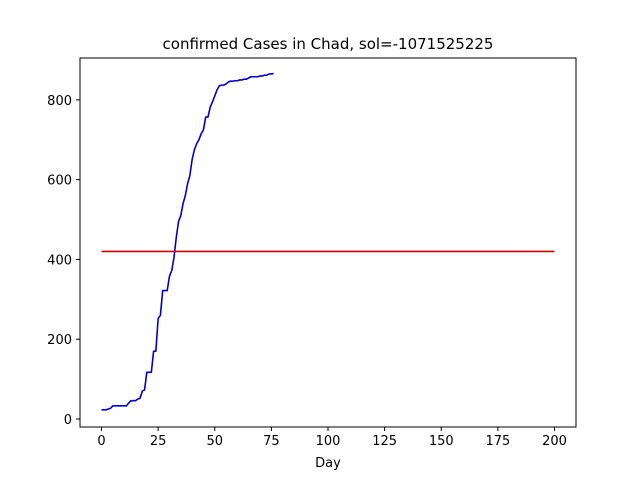  Describe the element at coordinates (68, 420) in the screenshot. I see `y-tick-label: 0` at that location.